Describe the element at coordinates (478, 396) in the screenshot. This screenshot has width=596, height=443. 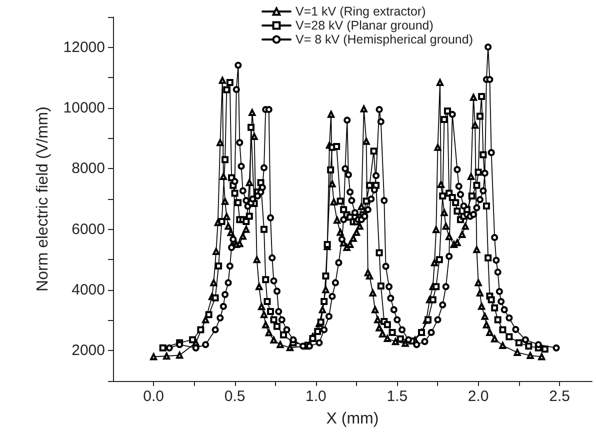
I see `x-tick-label: 2.0` at that location.